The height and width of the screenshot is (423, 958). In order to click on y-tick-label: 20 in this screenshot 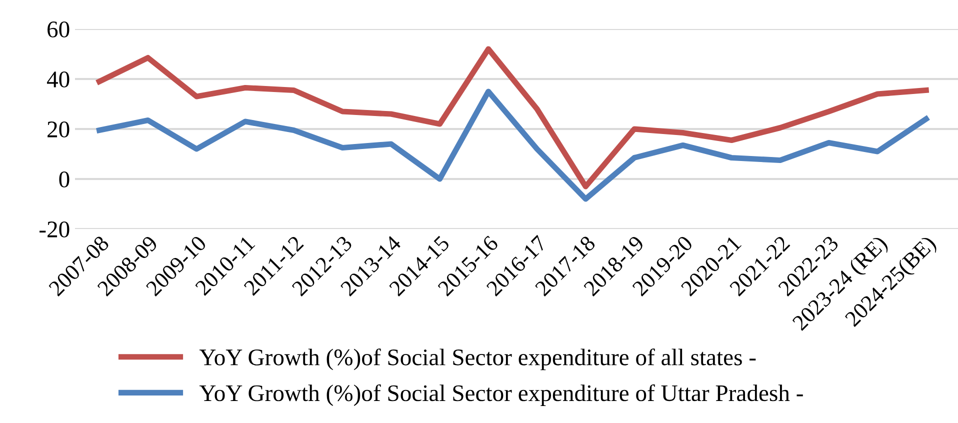, I will do `click(59, 129)`.